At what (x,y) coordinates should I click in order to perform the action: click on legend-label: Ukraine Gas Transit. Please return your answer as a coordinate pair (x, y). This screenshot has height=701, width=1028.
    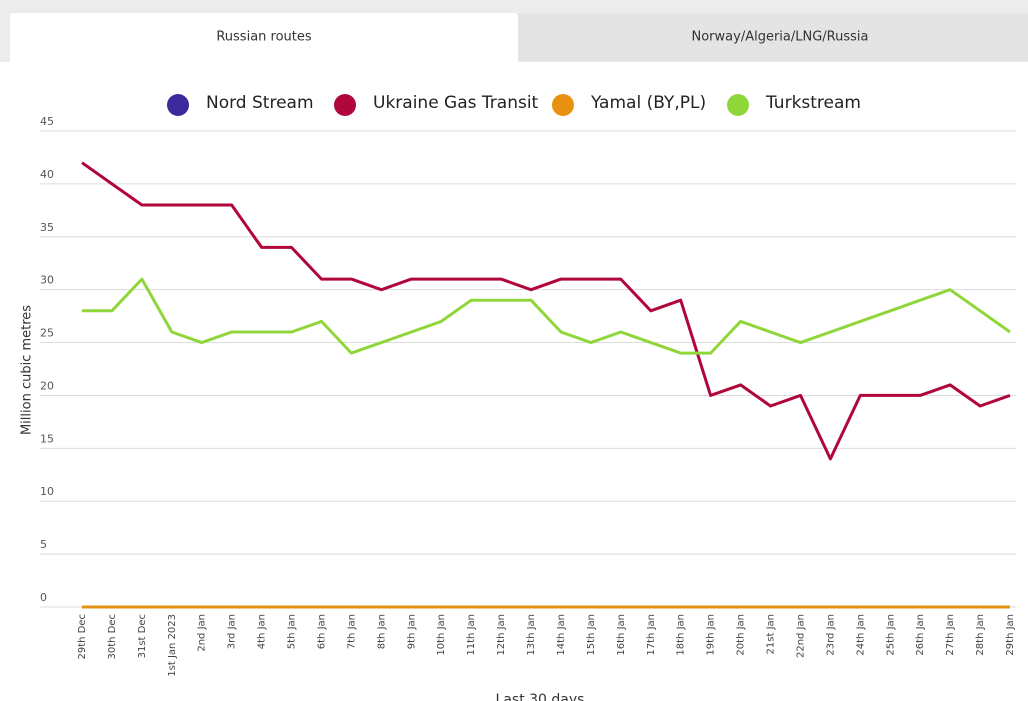
    Looking at the image, I should click on (456, 103).